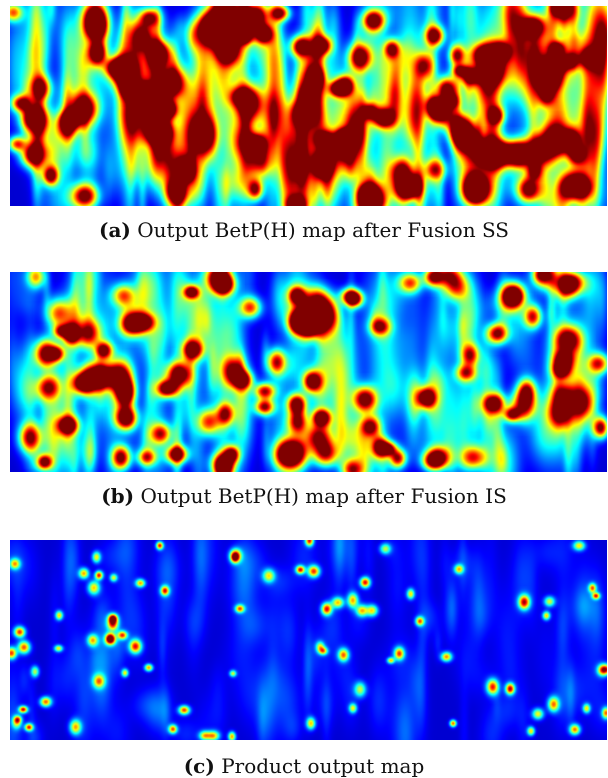  Describe the element at coordinates (323, 230) in the screenshot. I see `caption-text-a: Output BetP(H) map after Fusion SS` at that location.